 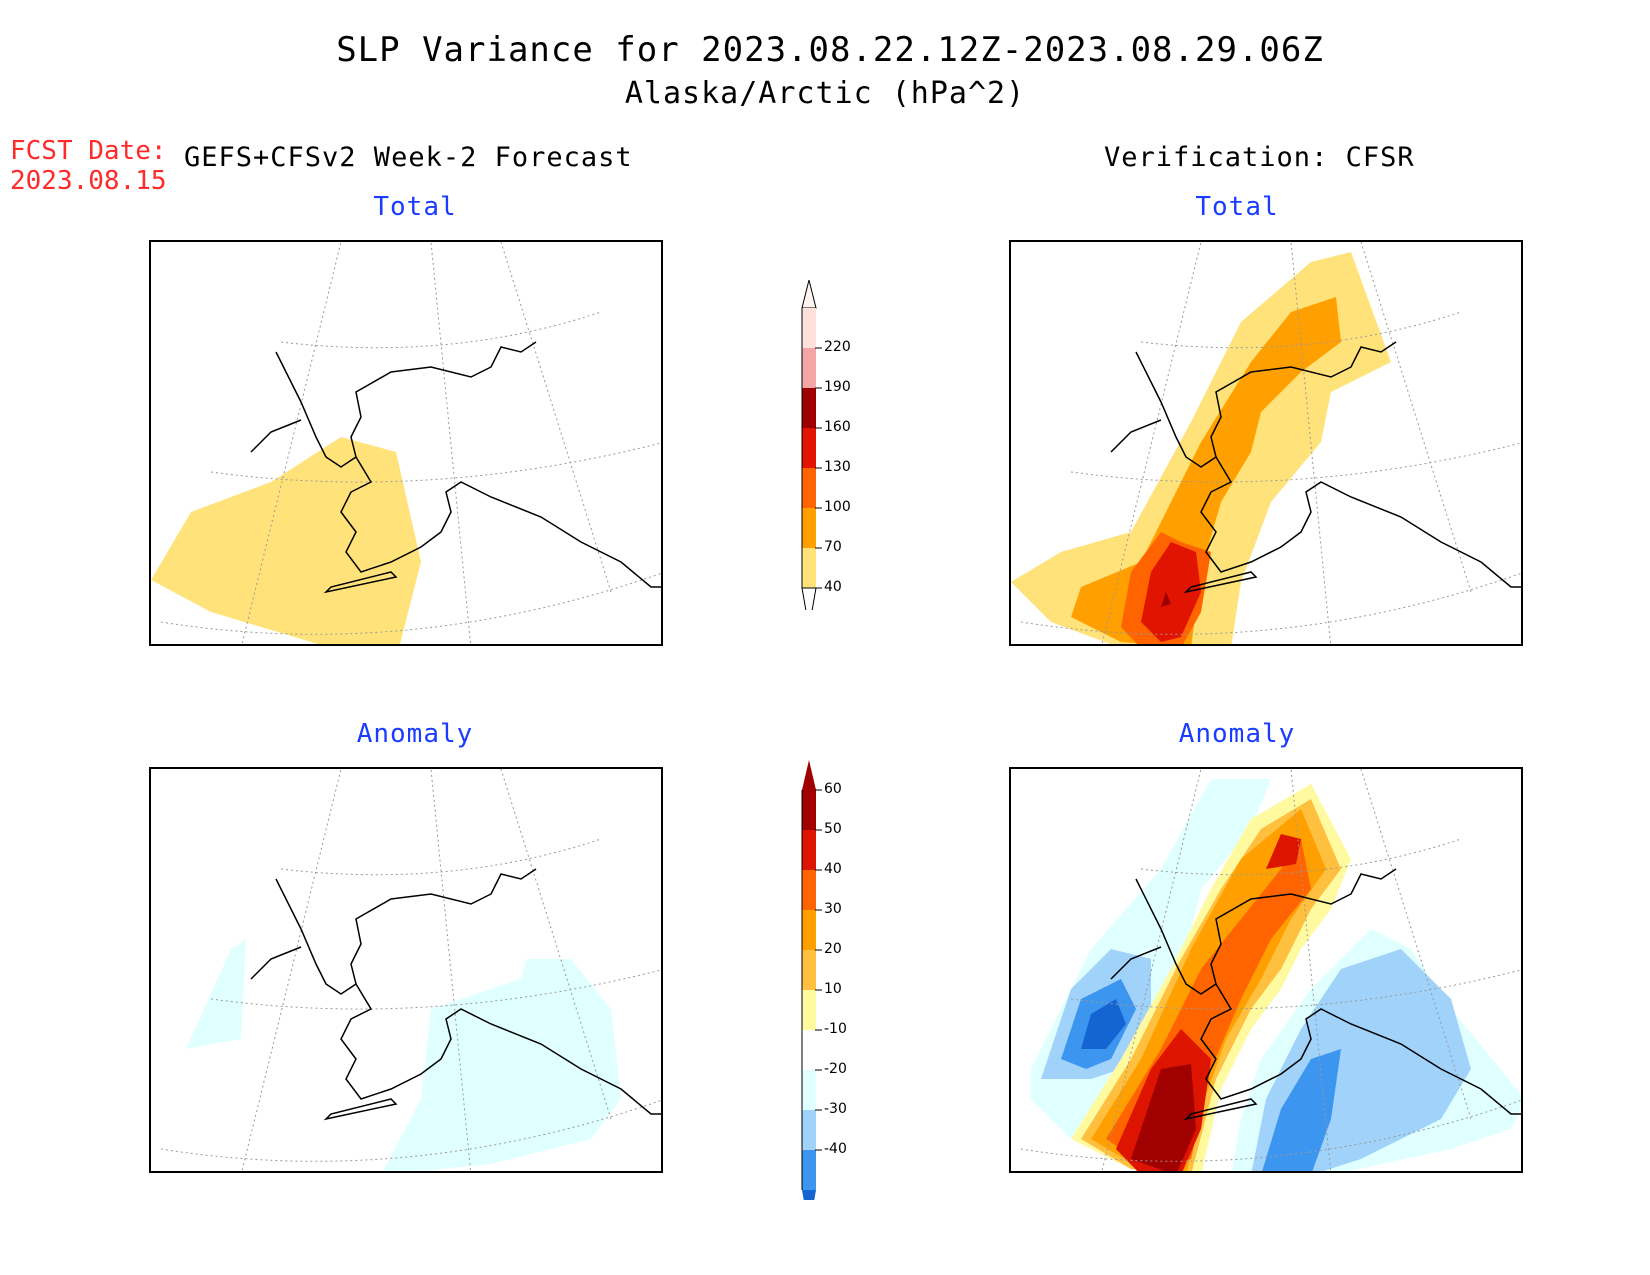 What do you see at coordinates (833, 909) in the screenshot?
I see `colorbar-label: 30` at bounding box center [833, 909].